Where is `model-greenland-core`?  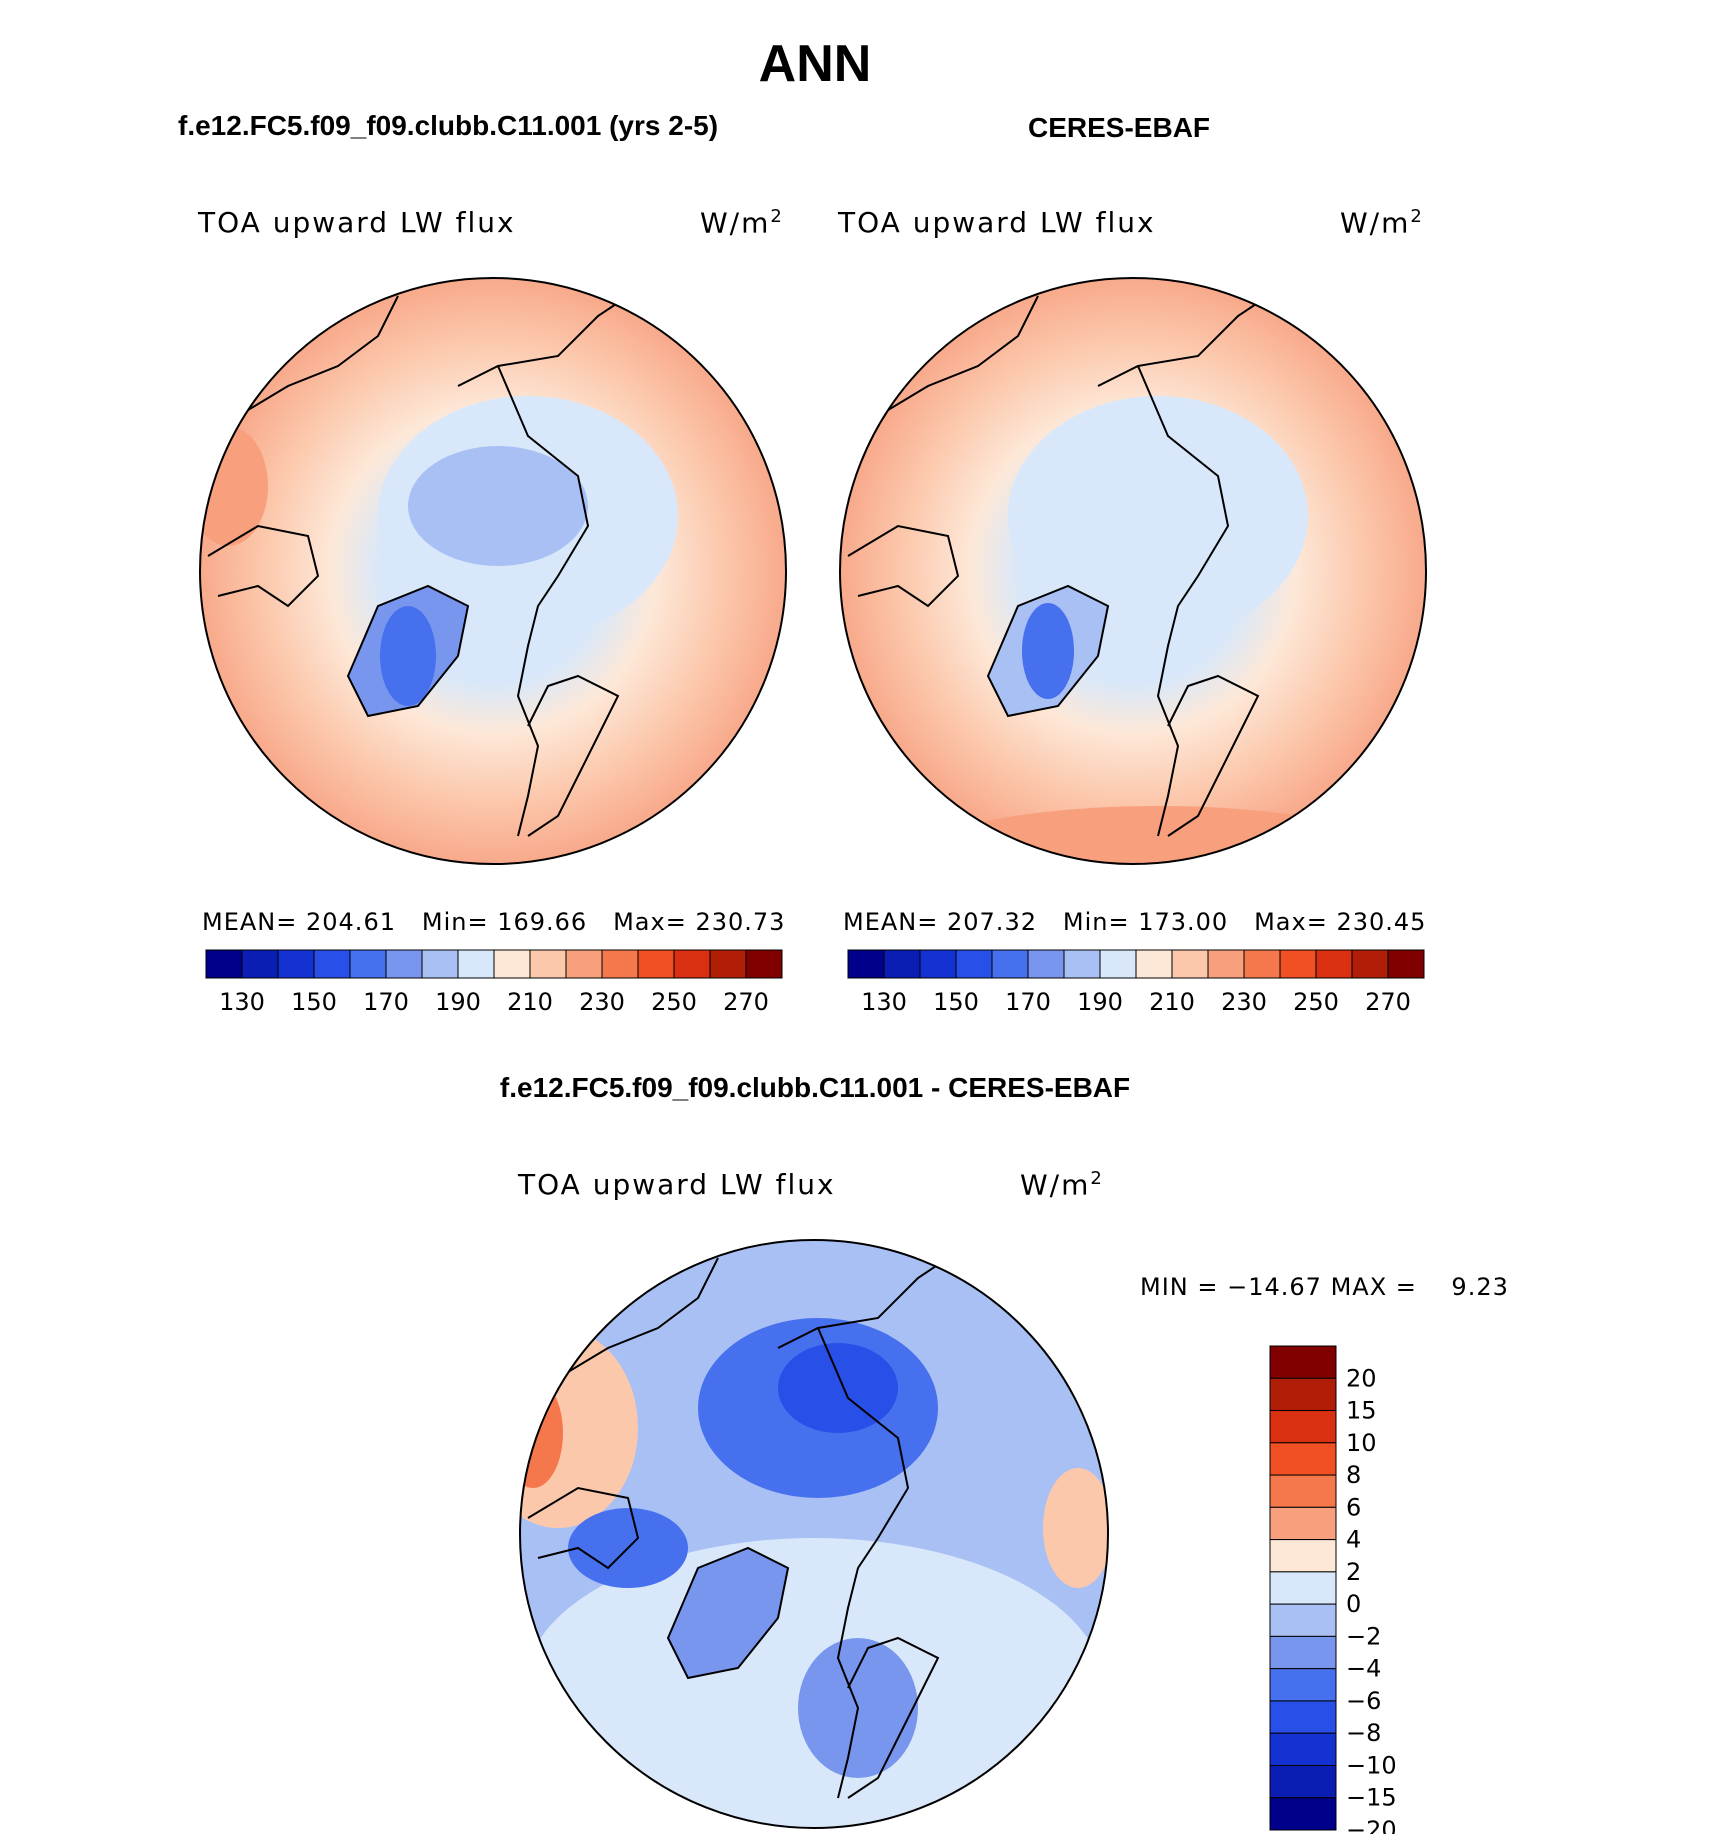
model-greenland-core is located at coordinates (408, 656).